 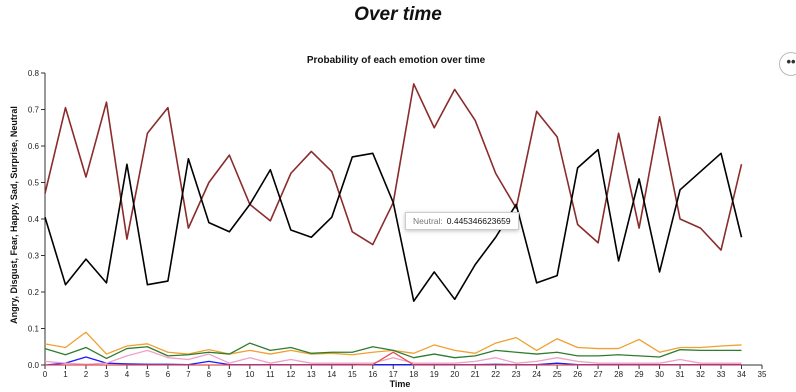 What do you see at coordinates (398, 14) in the screenshot?
I see `page-title: Over time` at bounding box center [398, 14].